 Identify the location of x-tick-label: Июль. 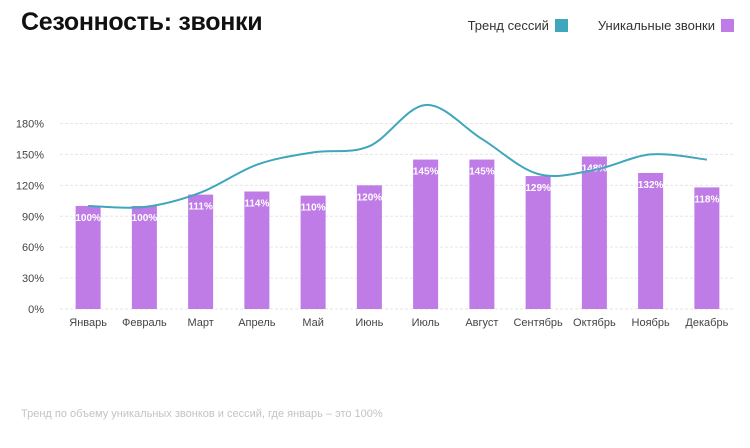
(426, 323).